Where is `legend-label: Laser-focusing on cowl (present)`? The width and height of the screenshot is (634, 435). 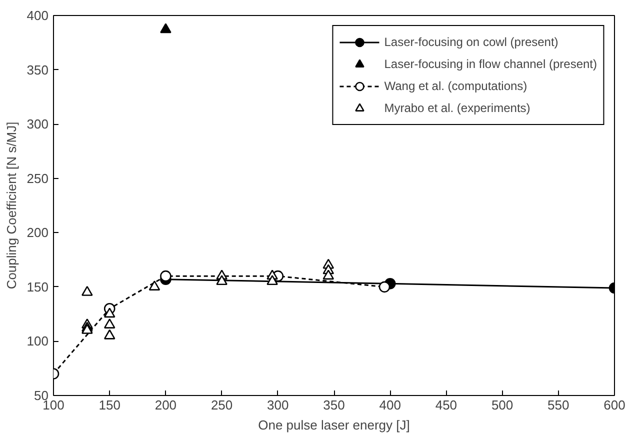
legend-label: Laser-focusing on cowl (present) is located at coordinates (471, 42).